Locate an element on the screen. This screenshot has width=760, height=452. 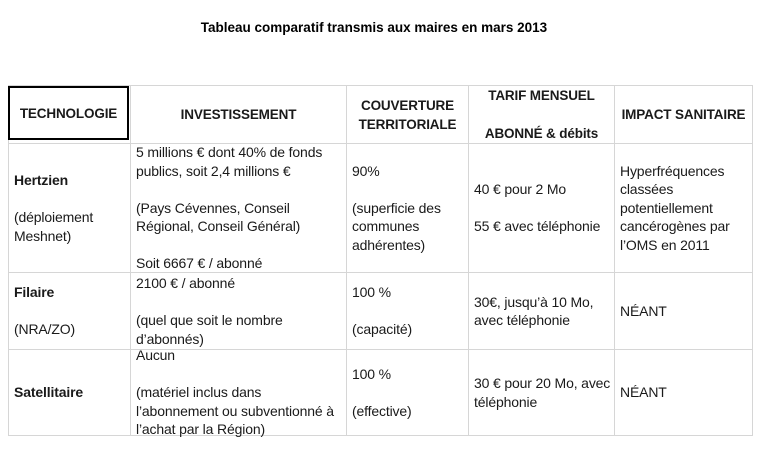
column-header-impact: IMPACT SANITAIRE is located at coordinates (684, 115).